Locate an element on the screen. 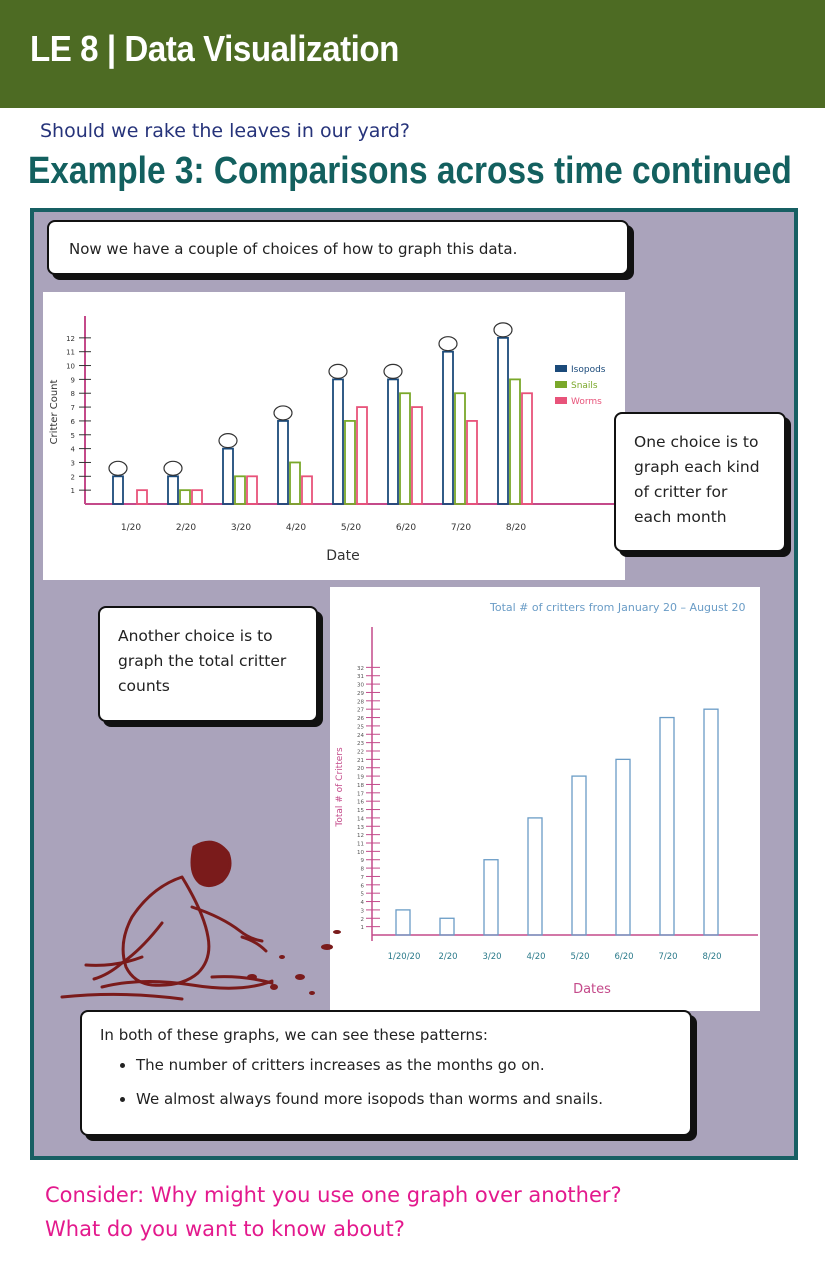 This screenshot has height=1275, width=825. page-header: LE 8 | Data Visualization is located at coordinates (412, 54).